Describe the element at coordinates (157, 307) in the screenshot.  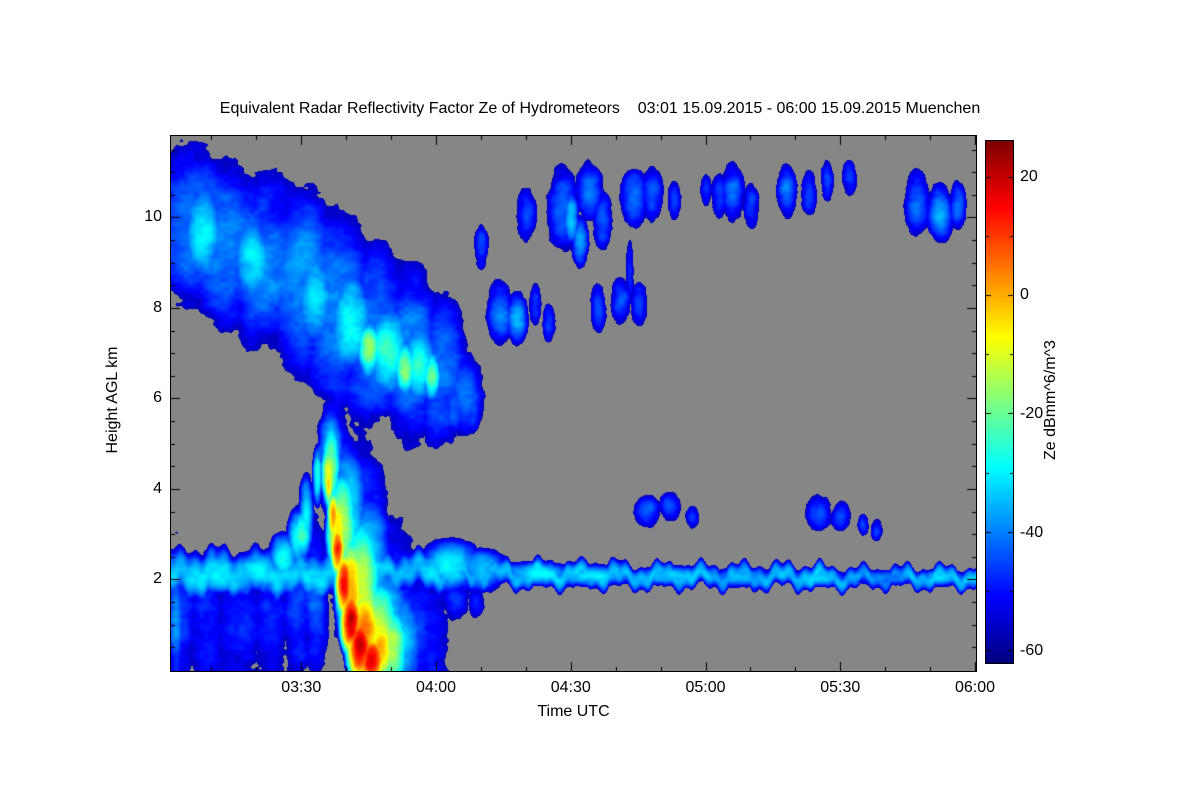
I see `y-tick-label: 8` at that location.